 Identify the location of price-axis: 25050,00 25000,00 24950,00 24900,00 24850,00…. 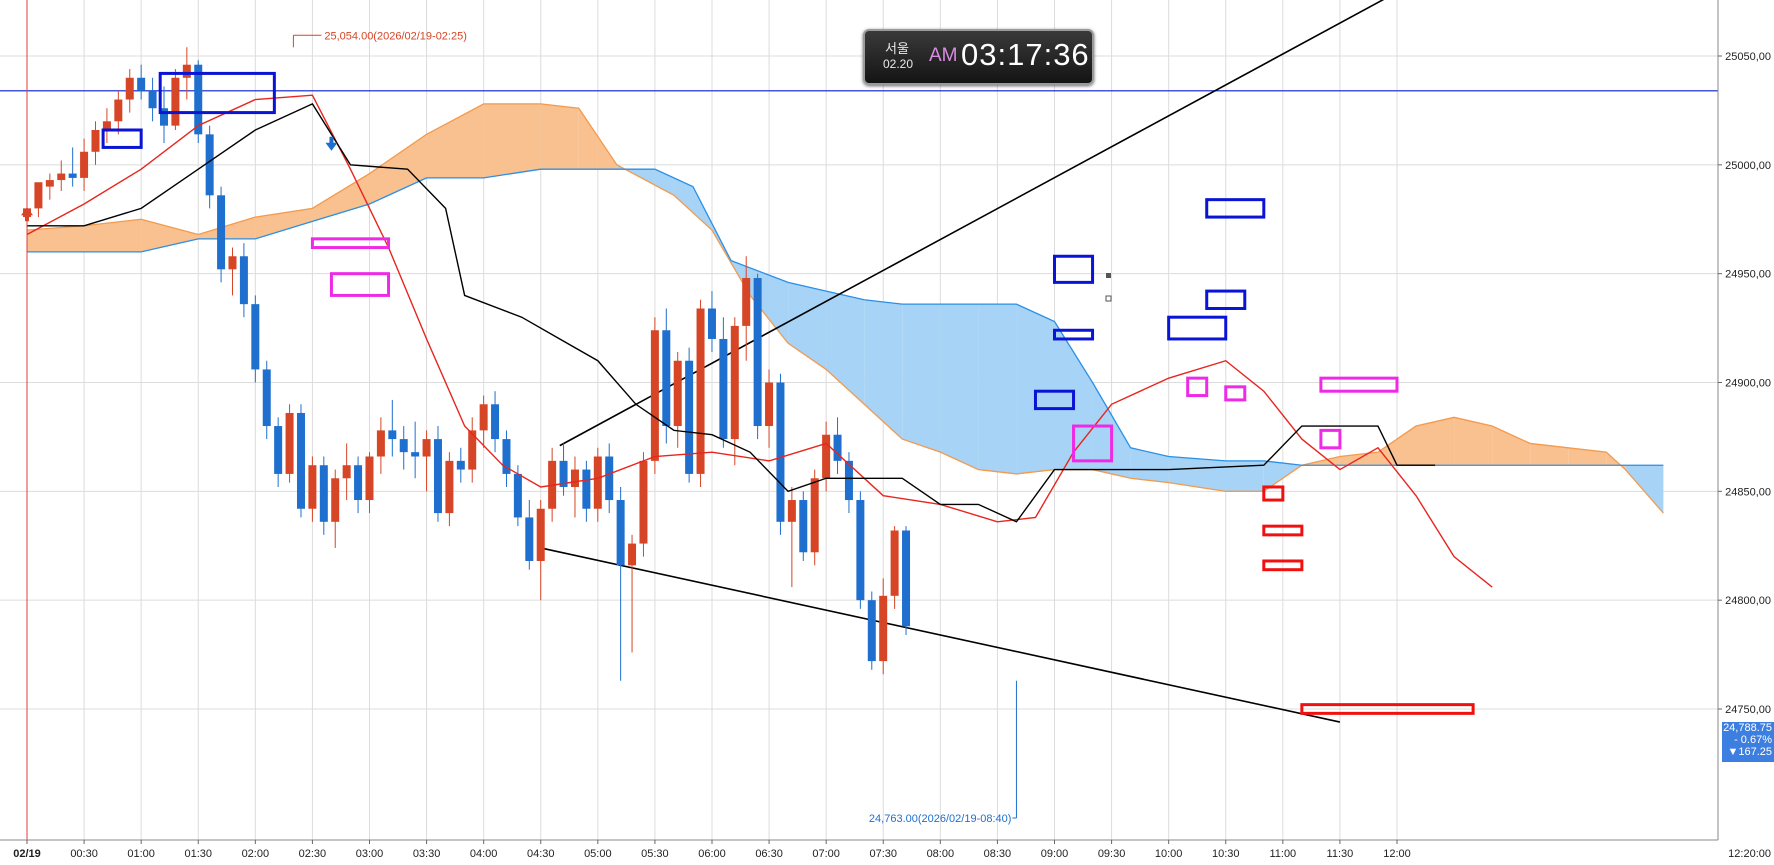
(1745, 432).